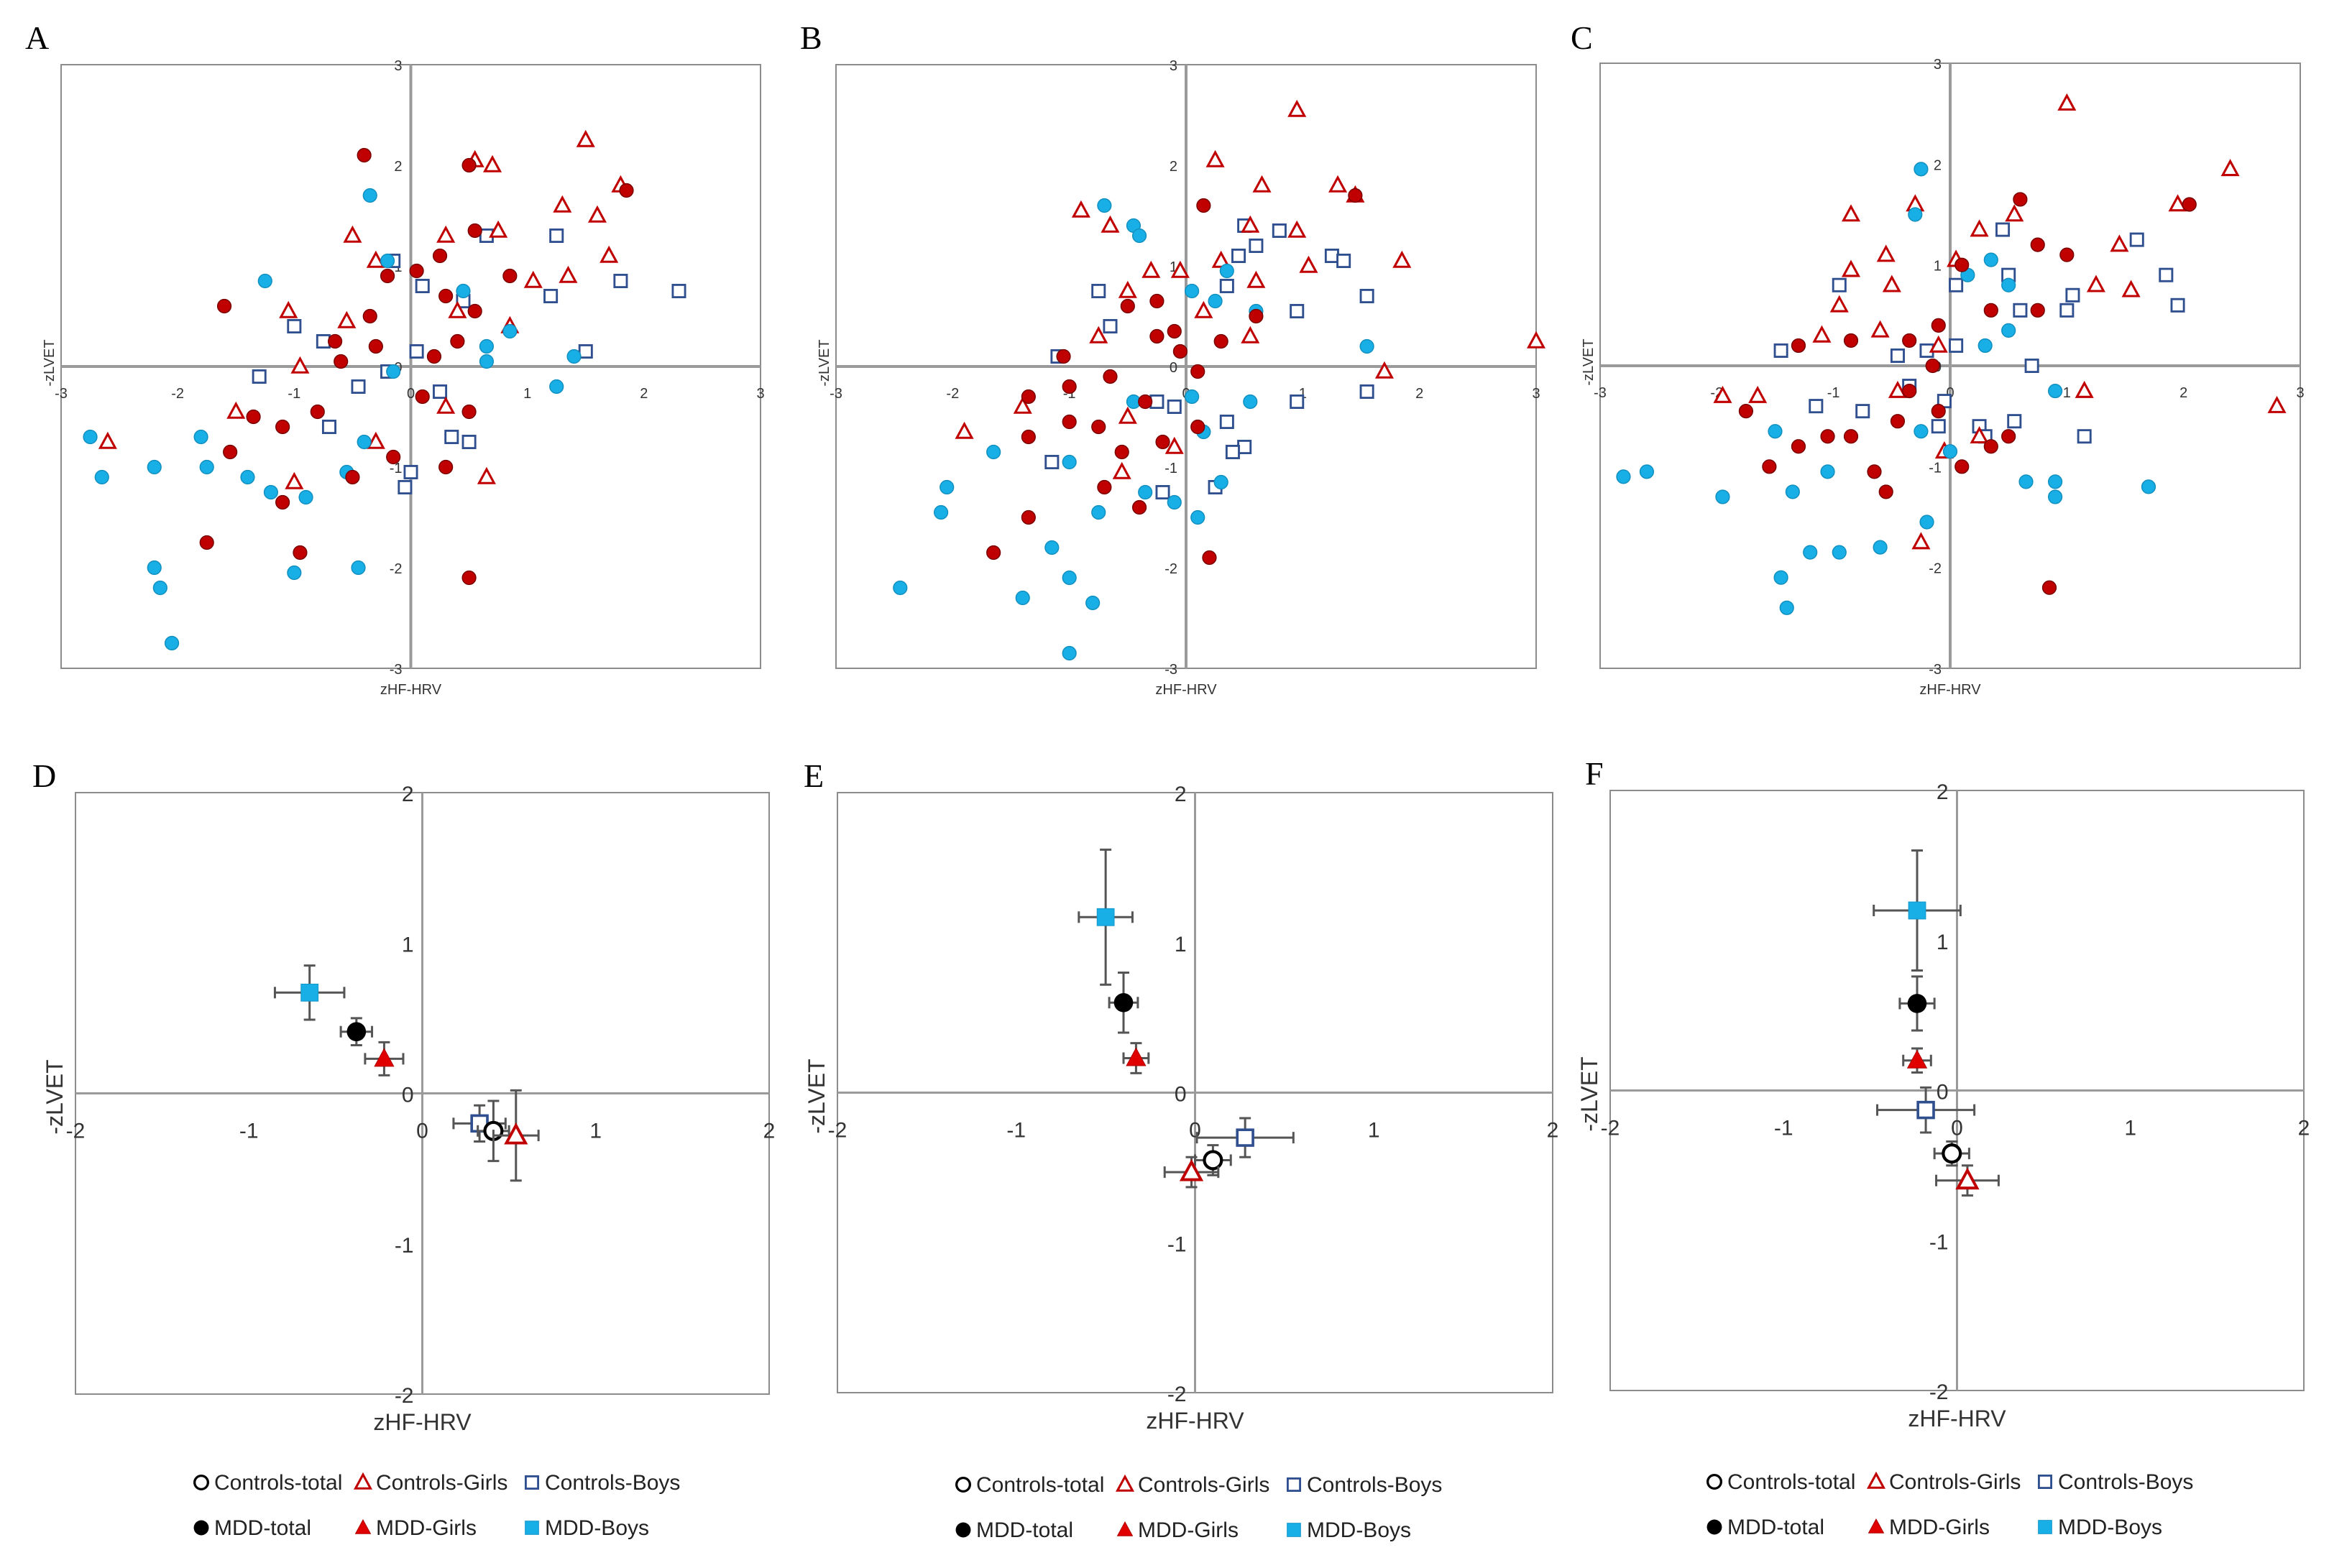 The width and height of the screenshot is (2329, 1568). I want to click on legend-item-mdd-girls: MDD-Girls, so click(1929, 1527).